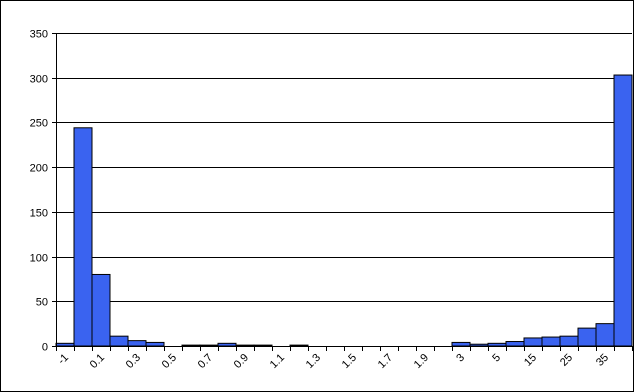 This screenshot has height=392, width=634. Describe the element at coordinates (277, 361) in the screenshot. I see `x-tick-label: 1.1` at that location.